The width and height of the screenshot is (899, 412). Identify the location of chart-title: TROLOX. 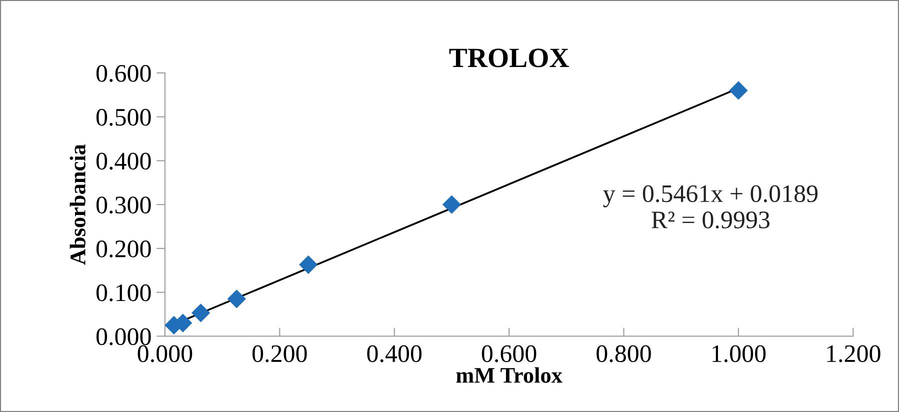
(509, 58).